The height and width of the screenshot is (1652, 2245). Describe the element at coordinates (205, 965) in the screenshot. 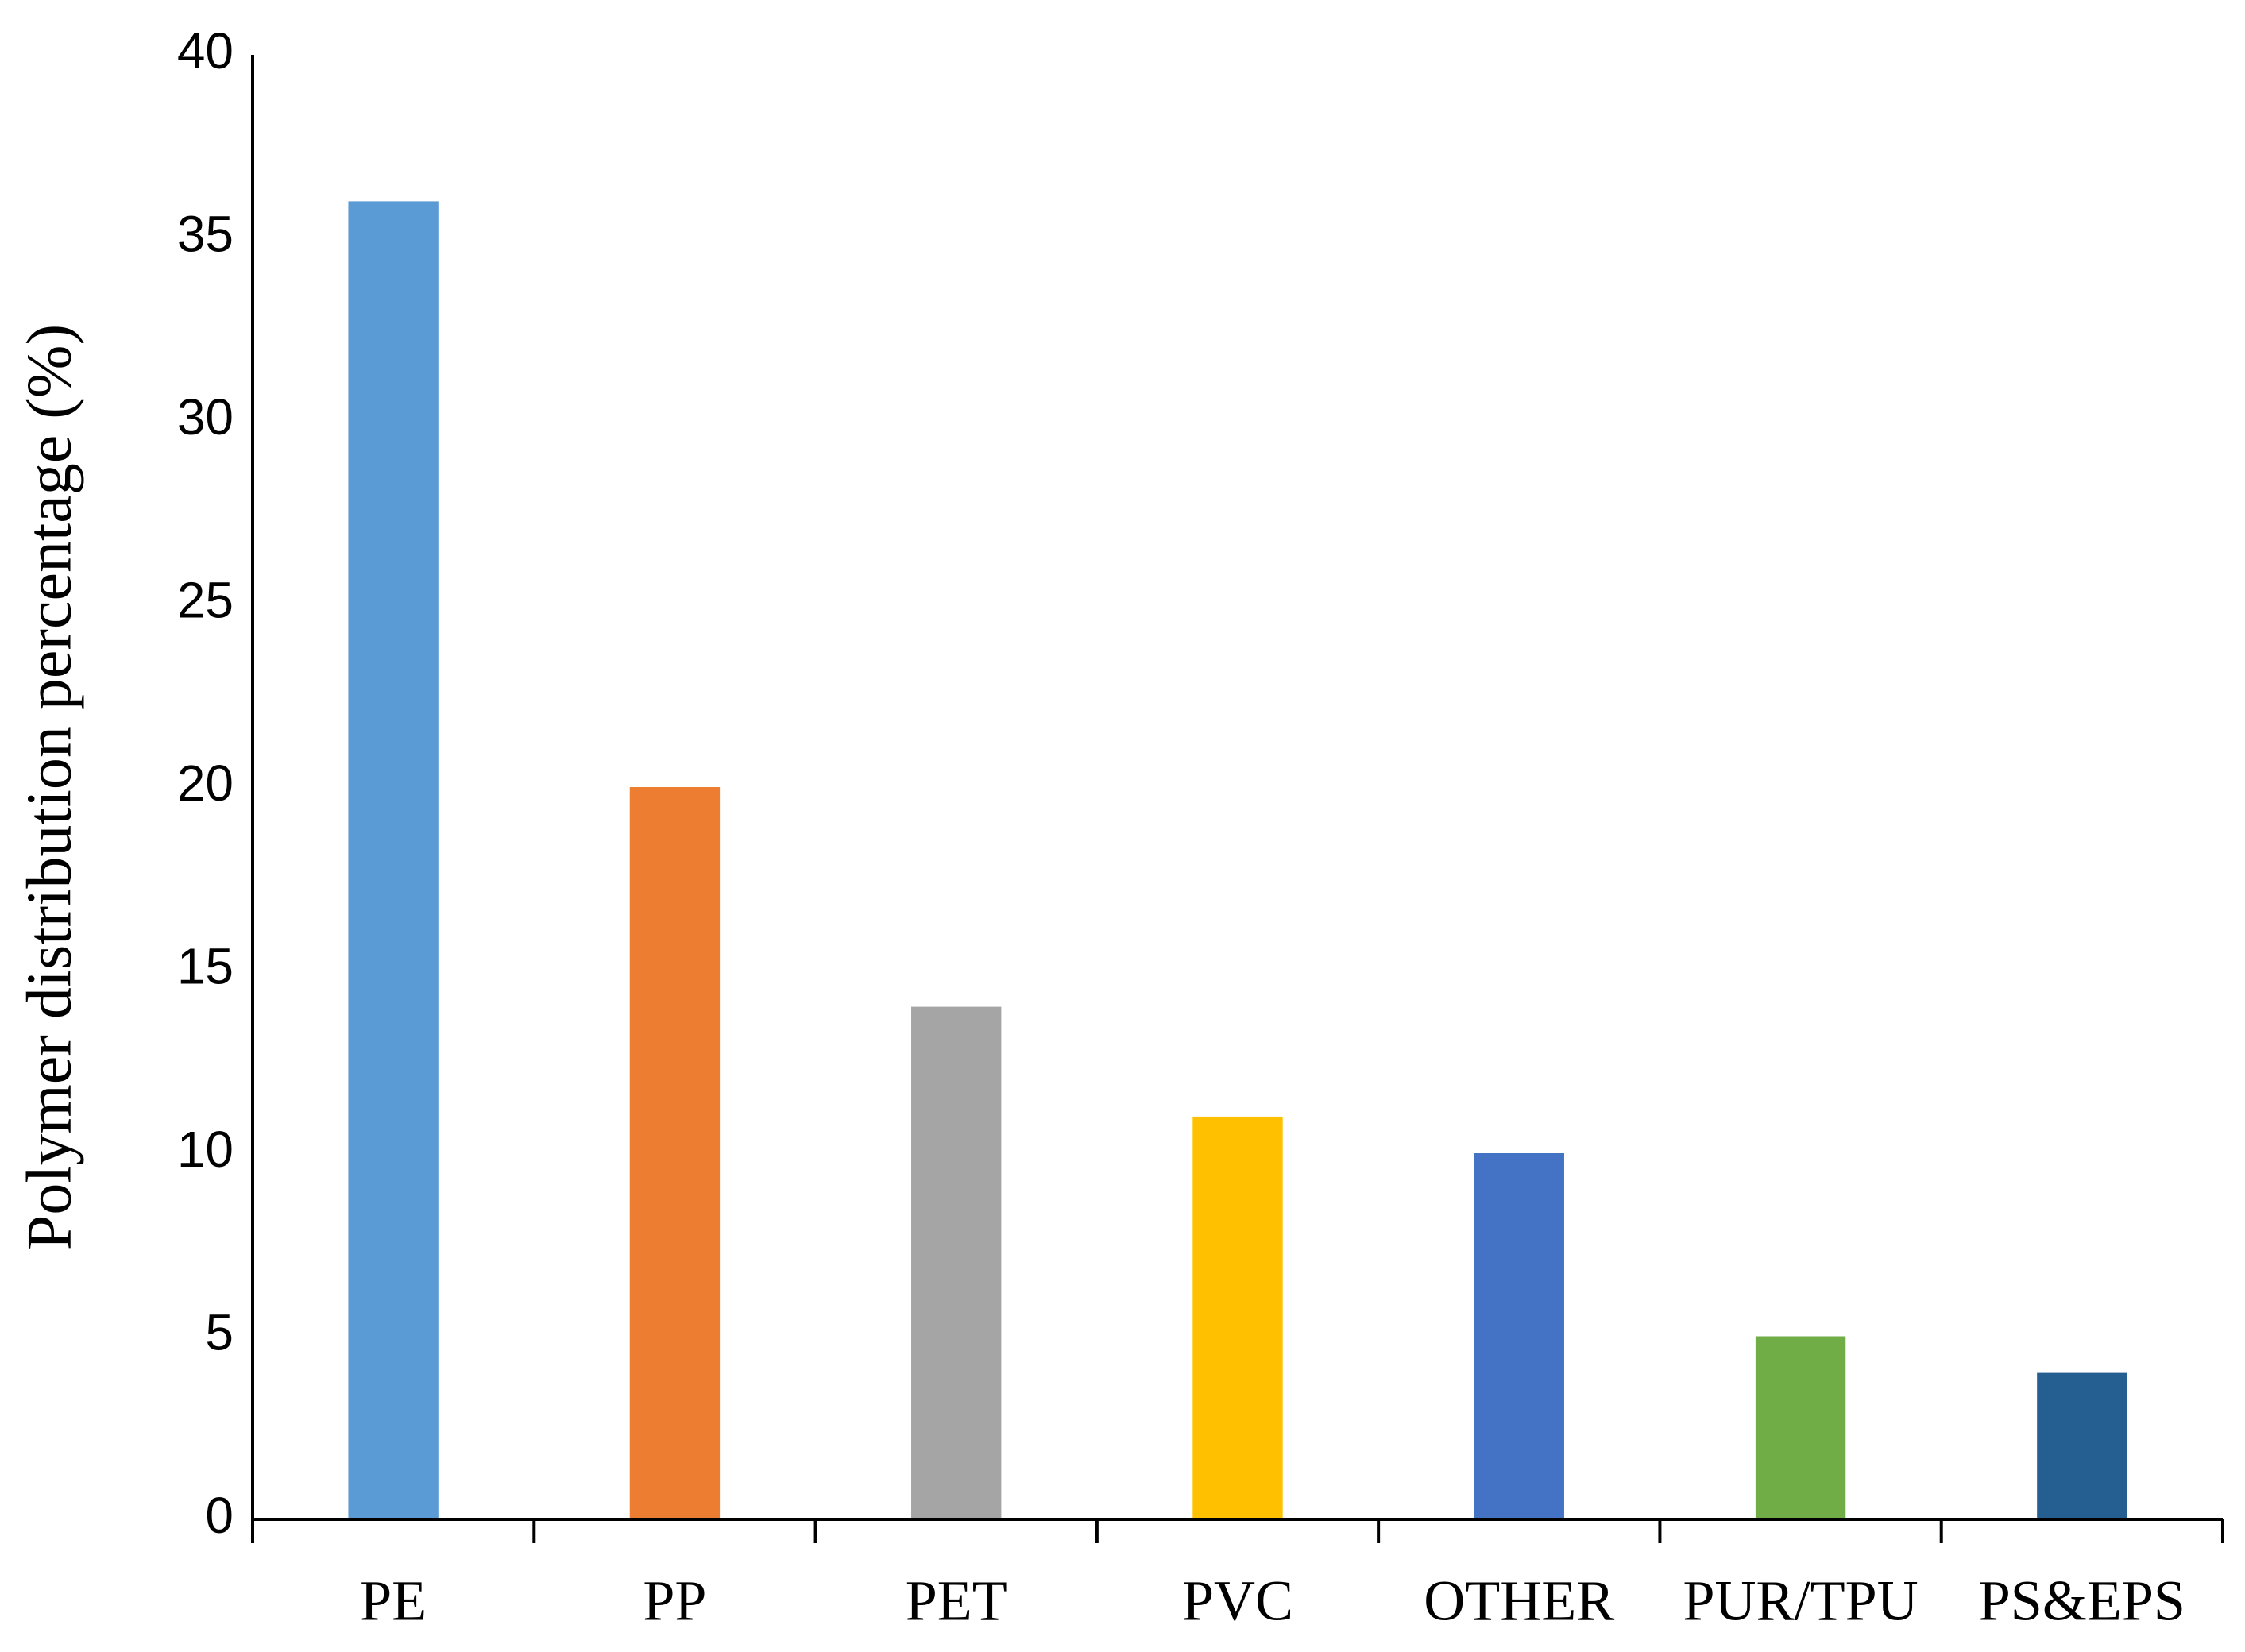

I see `y-tick-label: 15` at that location.